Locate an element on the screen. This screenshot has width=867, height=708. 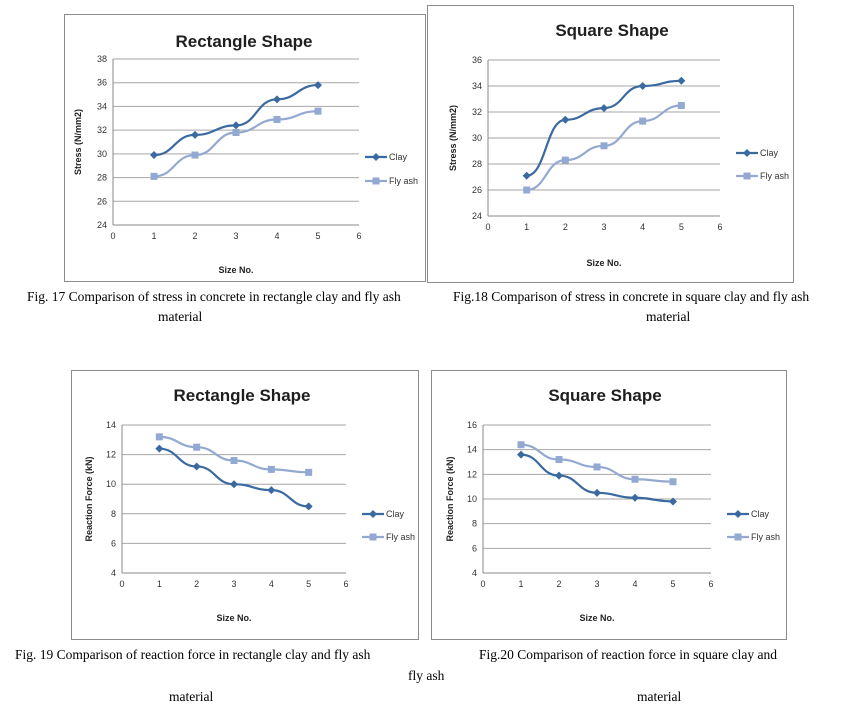
series-line-flyash is located at coordinates (597, 463).